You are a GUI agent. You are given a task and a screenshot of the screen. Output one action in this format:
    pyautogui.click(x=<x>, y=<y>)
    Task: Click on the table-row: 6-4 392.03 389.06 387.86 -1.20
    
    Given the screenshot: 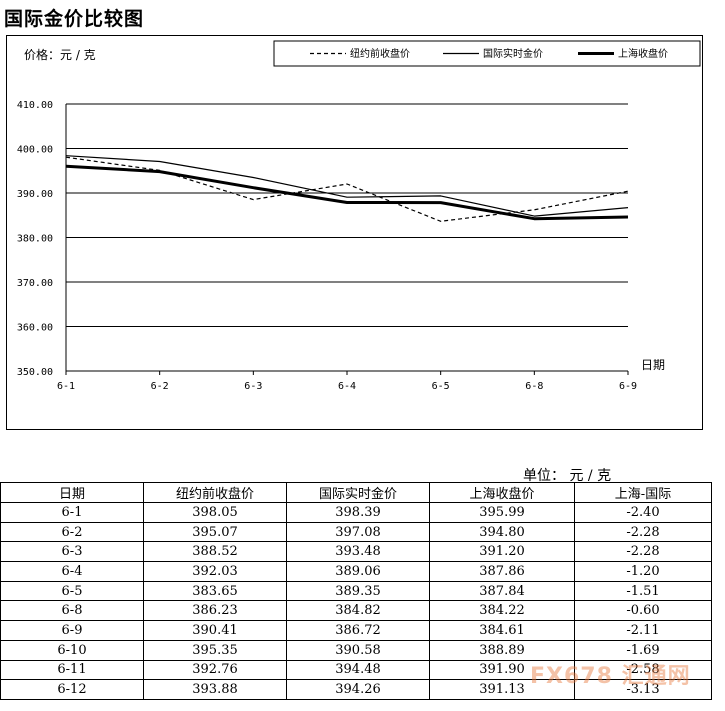 What is the action you would take?
    pyautogui.click(x=356, y=571)
    